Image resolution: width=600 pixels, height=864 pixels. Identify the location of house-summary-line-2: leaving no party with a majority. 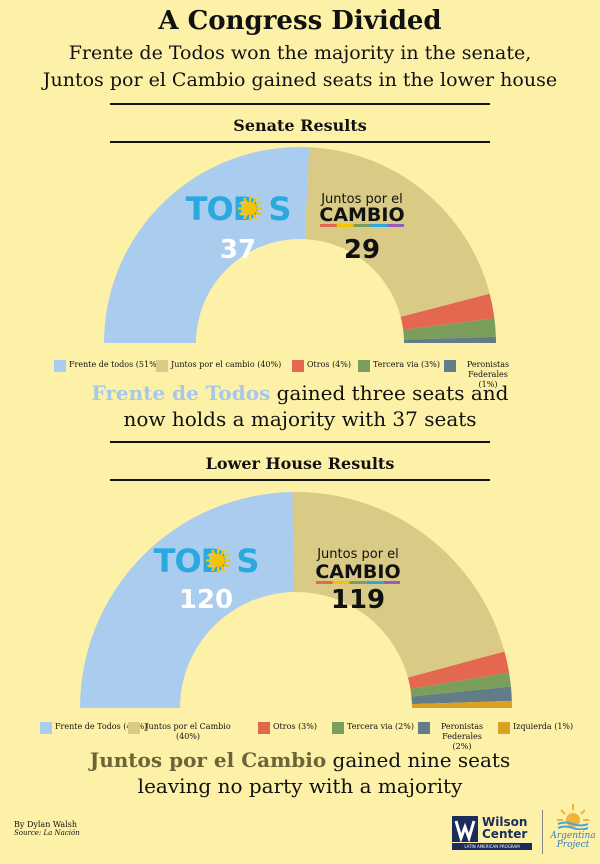
(300, 786).